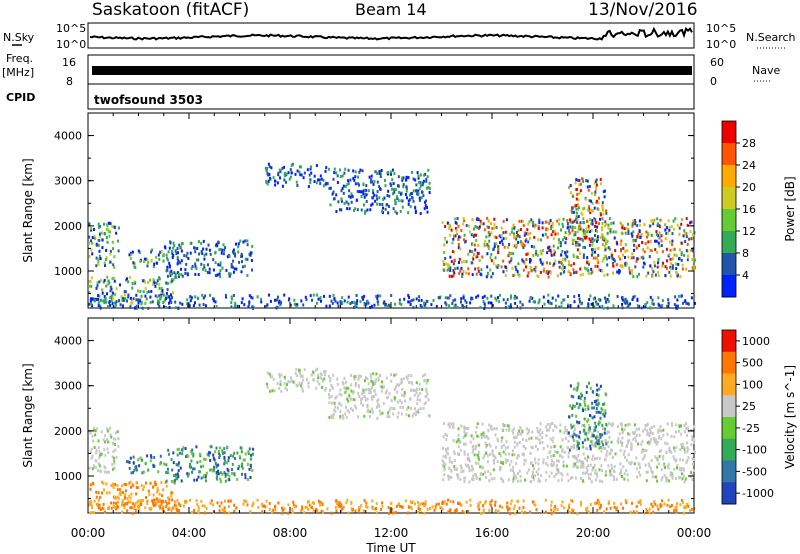 The image size is (800, 554). Describe the element at coordinates (20, 97) in the screenshot. I see `cpid-label: CPID` at that location.